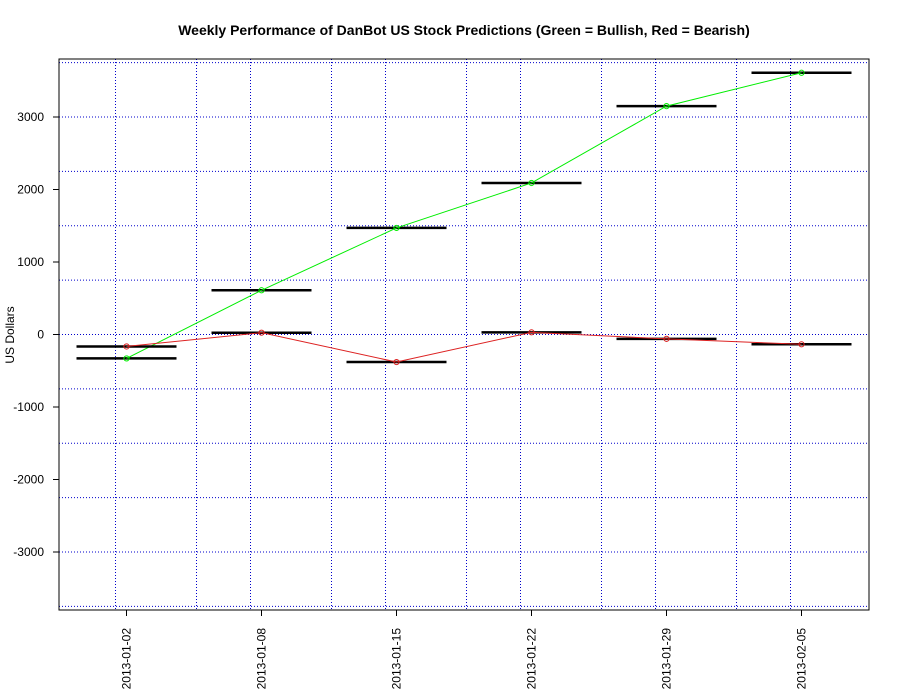 The width and height of the screenshot is (900, 700). I want to click on x-tick-label: 2013-01-22, so click(532, 659).